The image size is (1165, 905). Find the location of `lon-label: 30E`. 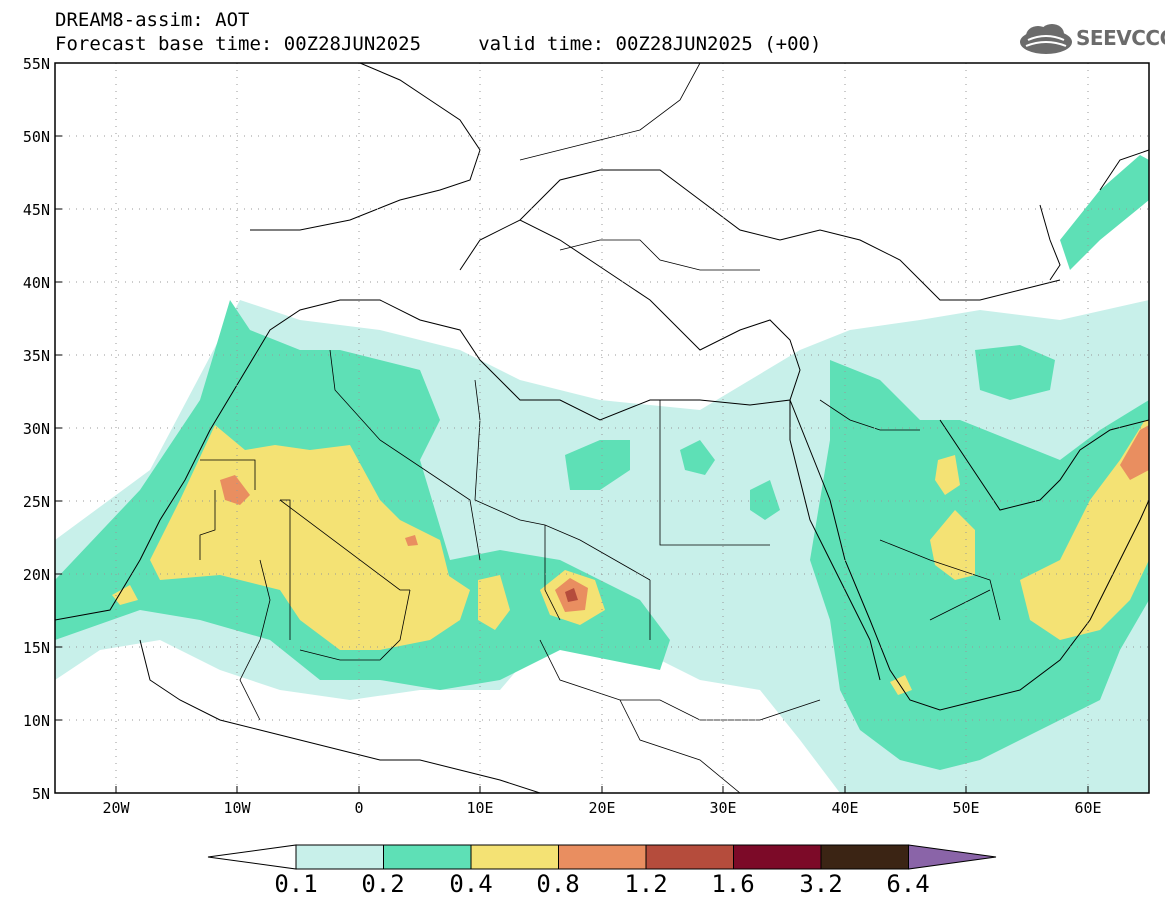

lon-label: 30E is located at coordinates (723, 808).